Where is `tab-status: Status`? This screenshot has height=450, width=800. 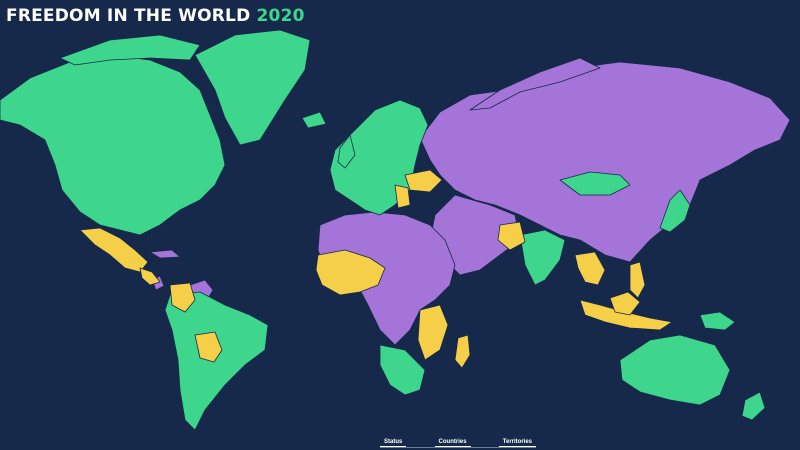 tab-status: Status is located at coordinates (393, 442).